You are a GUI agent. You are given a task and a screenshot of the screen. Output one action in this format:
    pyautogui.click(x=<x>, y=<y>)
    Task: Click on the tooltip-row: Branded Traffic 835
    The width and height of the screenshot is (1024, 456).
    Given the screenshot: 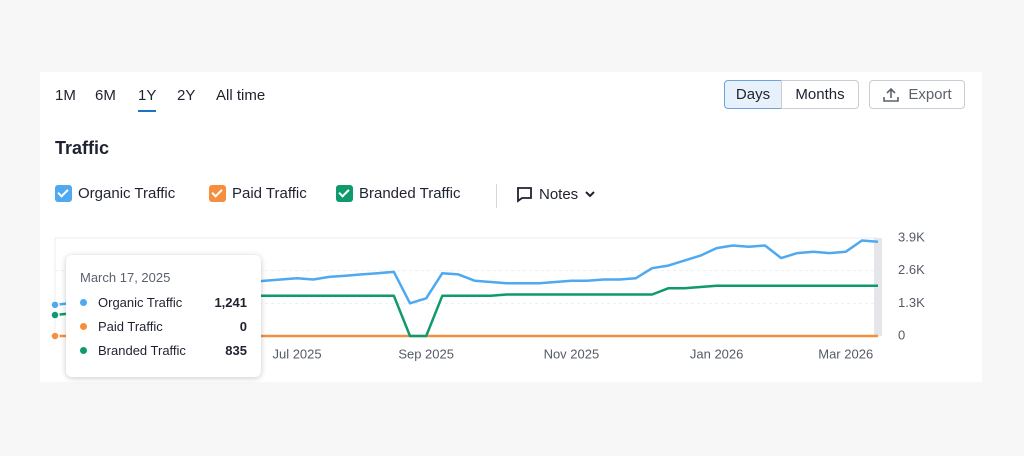 What is the action you would take?
    pyautogui.click(x=163, y=350)
    